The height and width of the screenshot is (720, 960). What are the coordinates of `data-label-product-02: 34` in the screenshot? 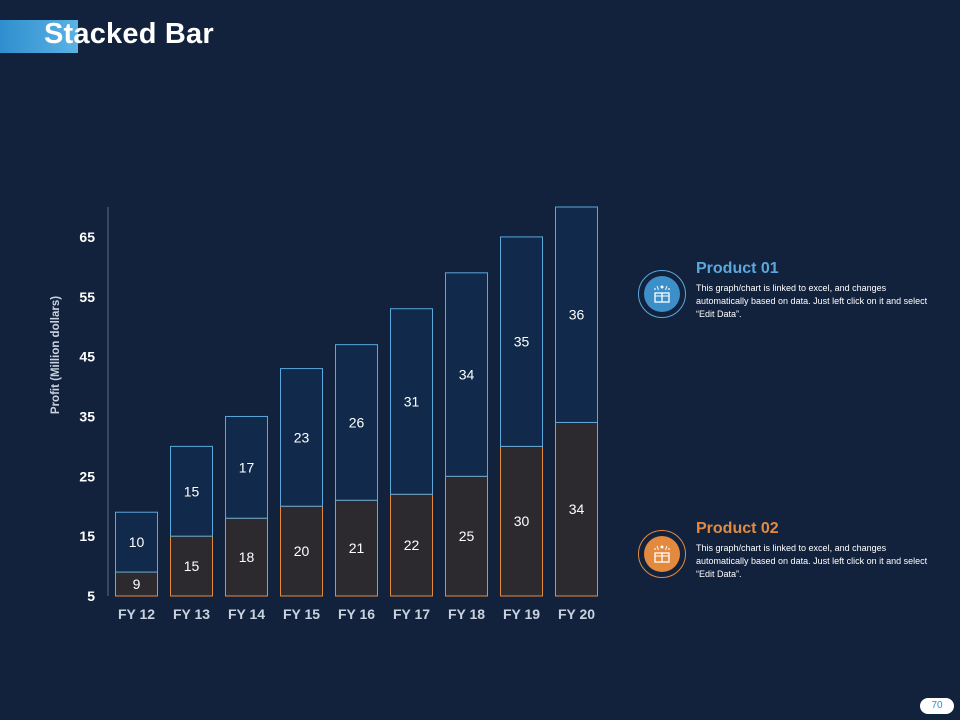 It's located at (577, 509).